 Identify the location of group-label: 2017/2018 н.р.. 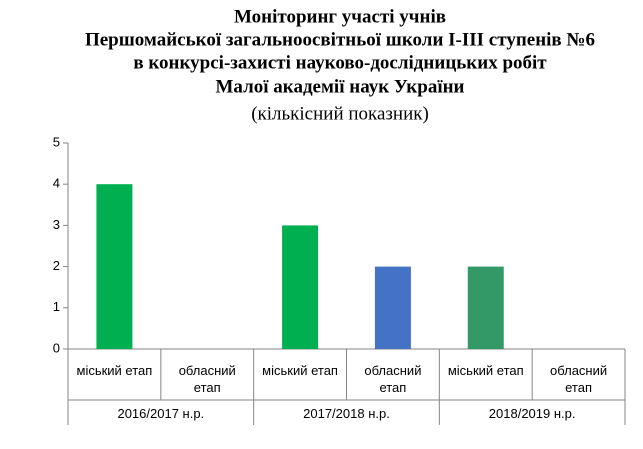
(346, 413).